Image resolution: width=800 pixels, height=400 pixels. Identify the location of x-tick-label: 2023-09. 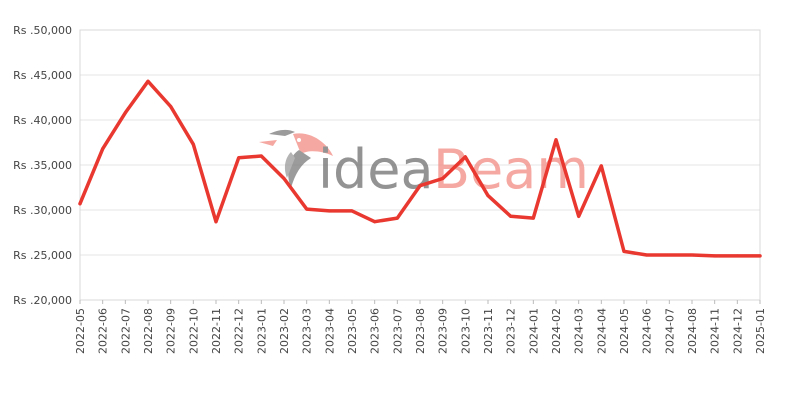
(443, 331).